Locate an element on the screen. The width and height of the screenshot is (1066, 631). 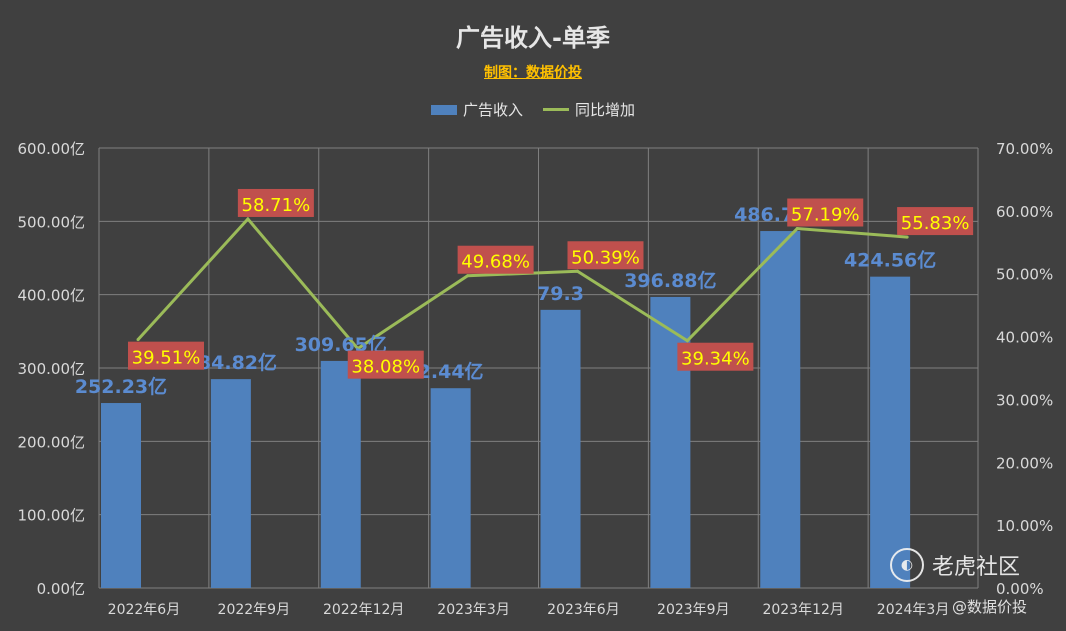
watermark-main: ◐ 老虎社区 is located at coordinates (955, 565).